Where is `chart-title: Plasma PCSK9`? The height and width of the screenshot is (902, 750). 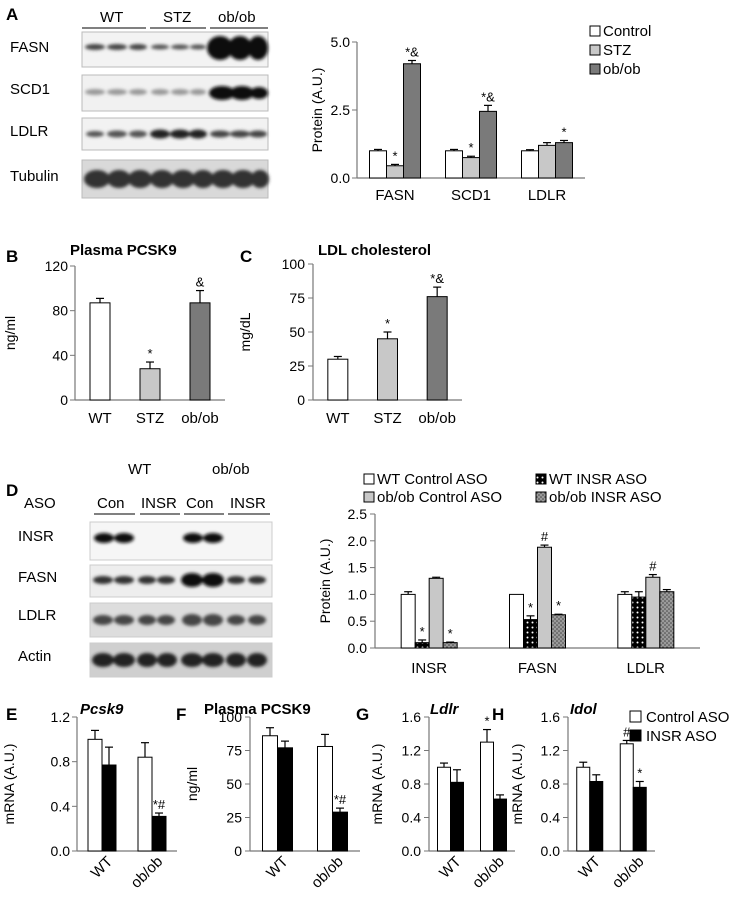 chart-title: Plasma PCSK9 is located at coordinates (257, 709).